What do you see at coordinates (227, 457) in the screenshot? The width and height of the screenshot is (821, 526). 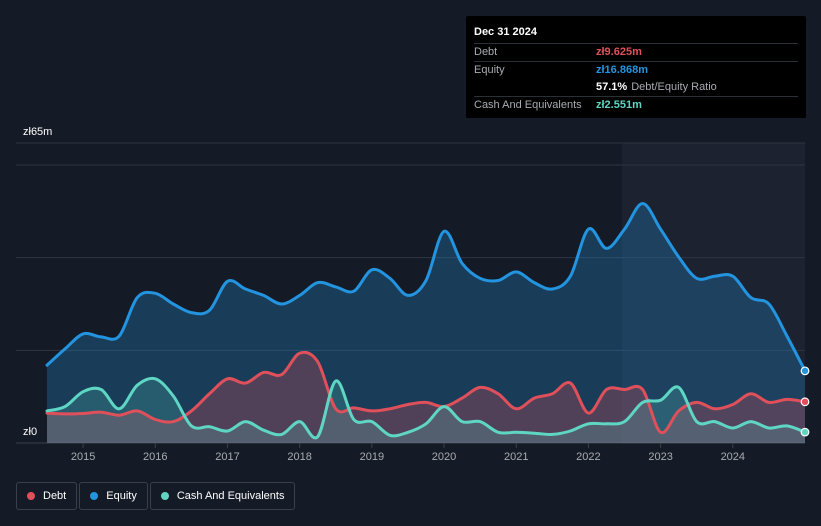 I see `x-tick-label-2017: 2017` at bounding box center [227, 457].